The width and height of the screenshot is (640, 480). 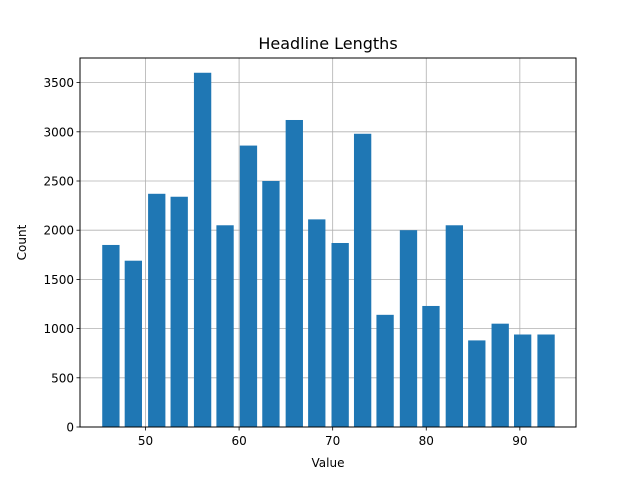 What do you see at coordinates (327, 43) in the screenshot?
I see `chart-title: Headline Lengths` at bounding box center [327, 43].